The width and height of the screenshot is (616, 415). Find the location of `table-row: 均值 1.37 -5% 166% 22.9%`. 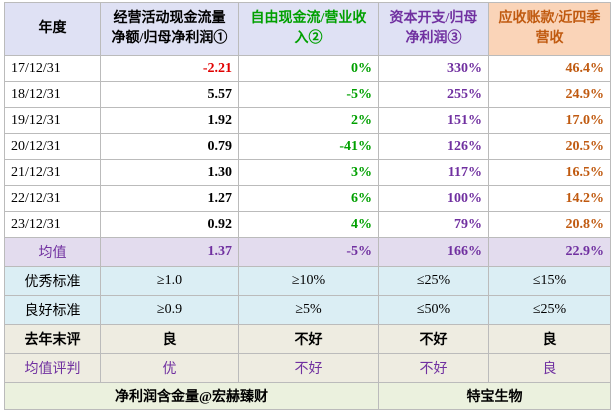

table-row: 均值 1.37 -5% 166% 22.9% is located at coordinates (307, 252).